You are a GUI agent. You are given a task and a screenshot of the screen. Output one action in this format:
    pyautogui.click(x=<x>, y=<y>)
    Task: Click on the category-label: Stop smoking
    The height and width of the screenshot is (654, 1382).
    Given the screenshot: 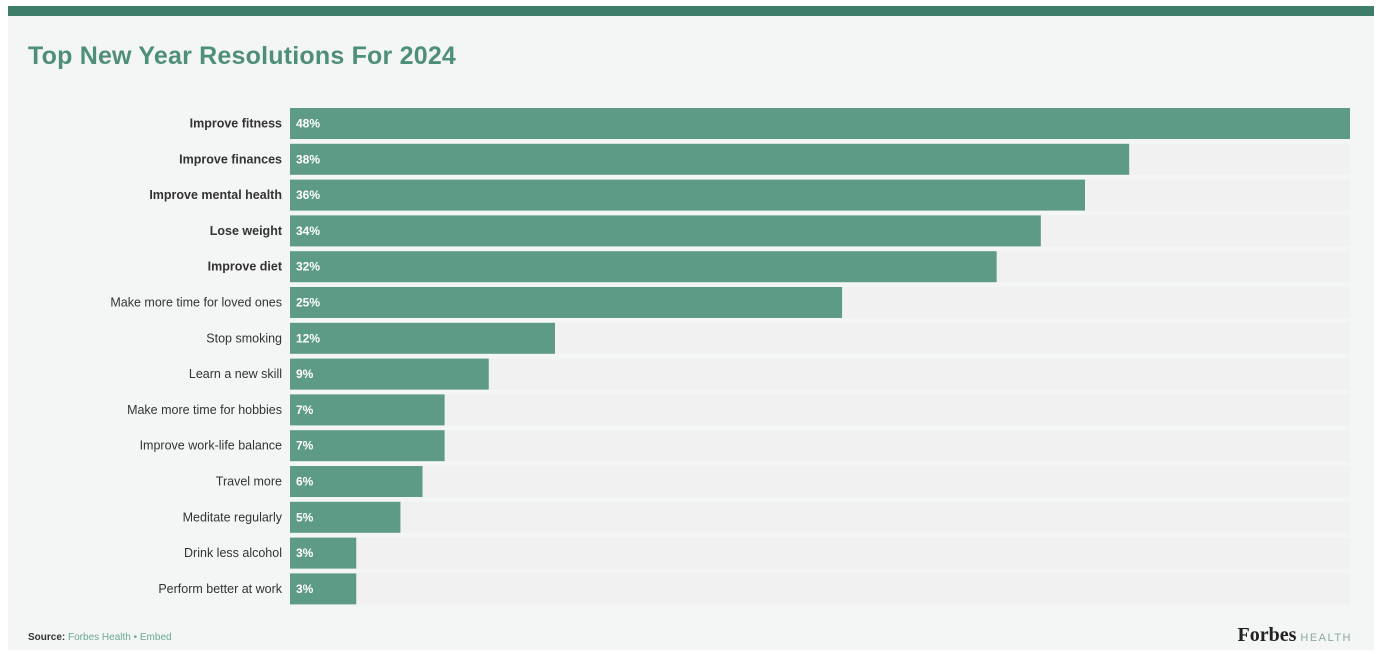 What is the action you would take?
    pyautogui.click(x=244, y=338)
    